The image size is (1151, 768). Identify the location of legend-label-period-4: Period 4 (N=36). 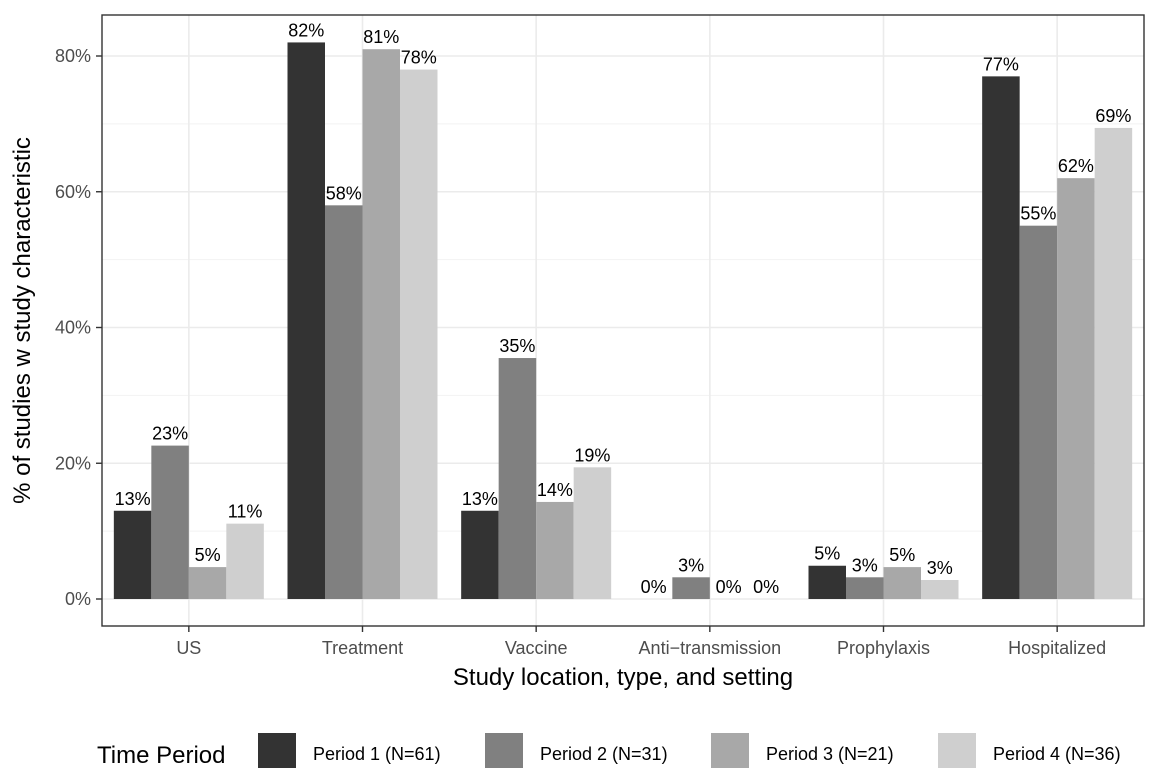
(1057, 754).